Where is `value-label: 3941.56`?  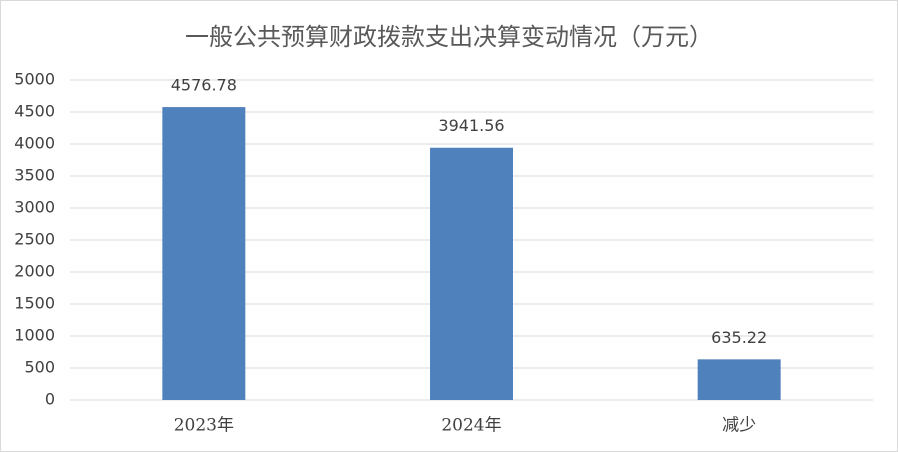
value-label: 3941.56 is located at coordinates (471, 125).